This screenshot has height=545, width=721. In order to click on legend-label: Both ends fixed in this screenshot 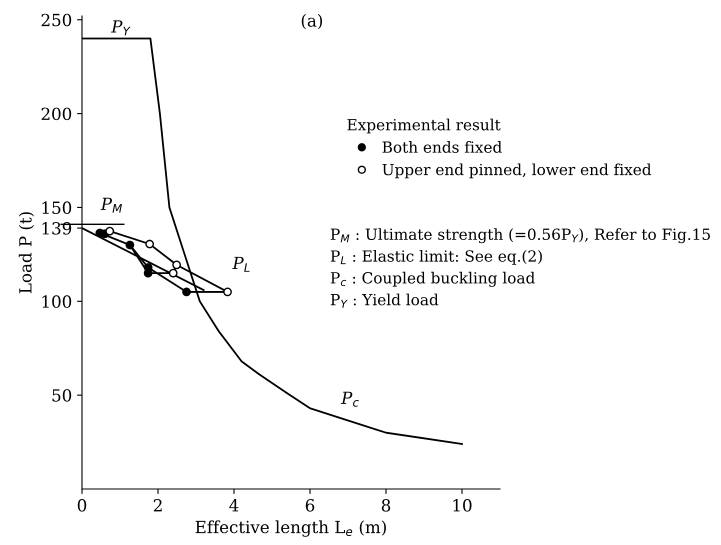, I will do `click(442, 147)`.